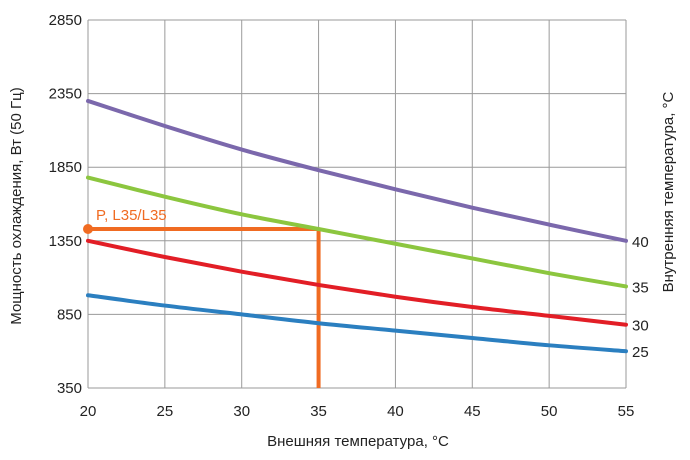 The height and width of the screenshot is (460, 690). What do you see at coordinates (65, 241) in the screenshot?
I see `y-tick-label: 1350` at bounding box center [65, 241].